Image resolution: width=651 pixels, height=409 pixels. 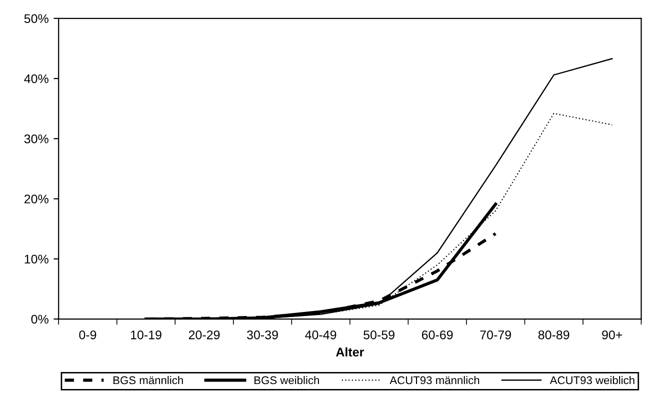 I want to click on y-tick-label: 30%, so click(x=36, y=139).